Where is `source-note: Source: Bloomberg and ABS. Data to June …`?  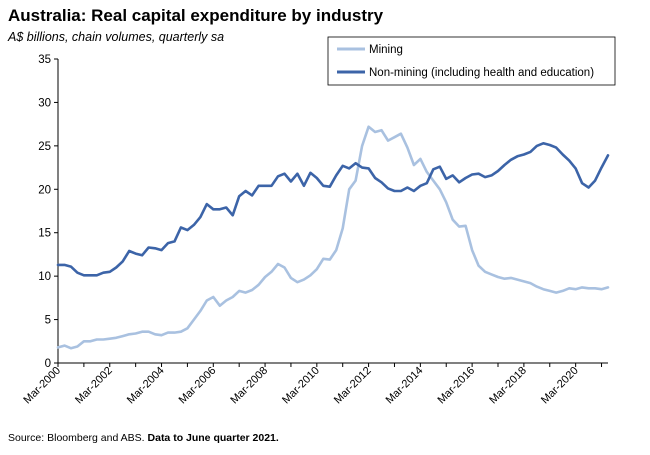 source-note: Source: Bloomberg and ABS. Data to June … is located at coordinates (143, 438).